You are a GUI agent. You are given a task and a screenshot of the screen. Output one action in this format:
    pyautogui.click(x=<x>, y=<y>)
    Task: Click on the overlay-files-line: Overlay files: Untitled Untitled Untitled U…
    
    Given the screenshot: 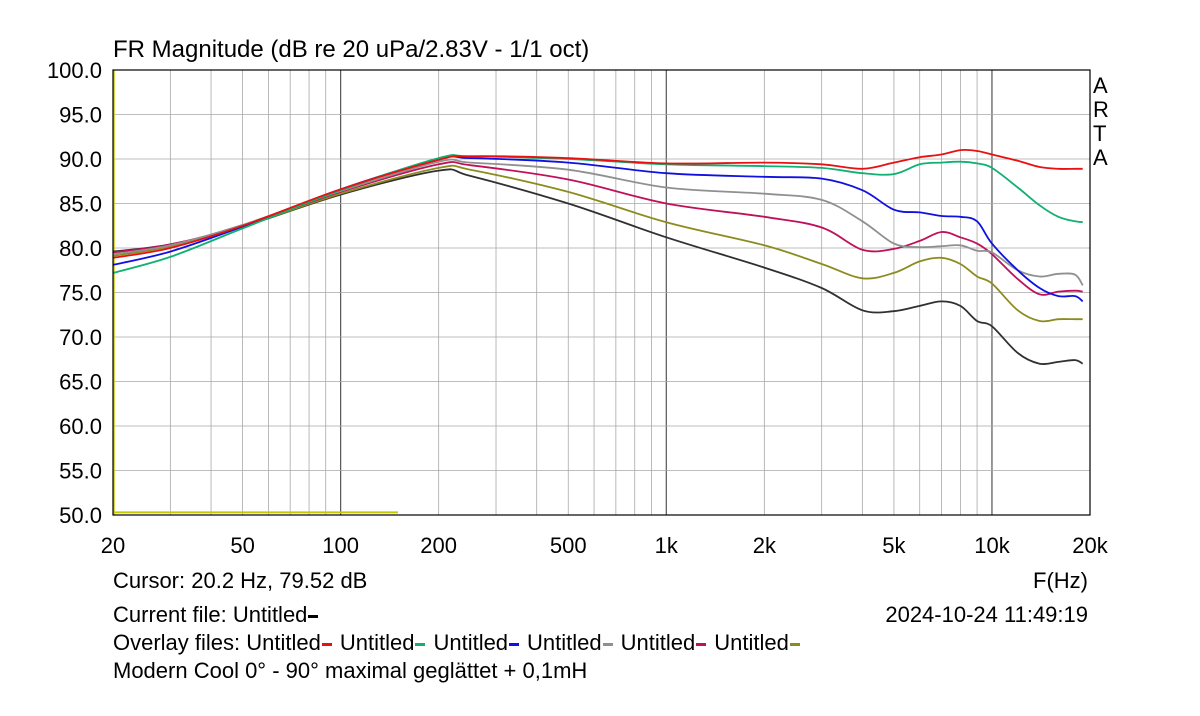 What is the action you would take?
    pyautogui.click(x=460, y=643)
    